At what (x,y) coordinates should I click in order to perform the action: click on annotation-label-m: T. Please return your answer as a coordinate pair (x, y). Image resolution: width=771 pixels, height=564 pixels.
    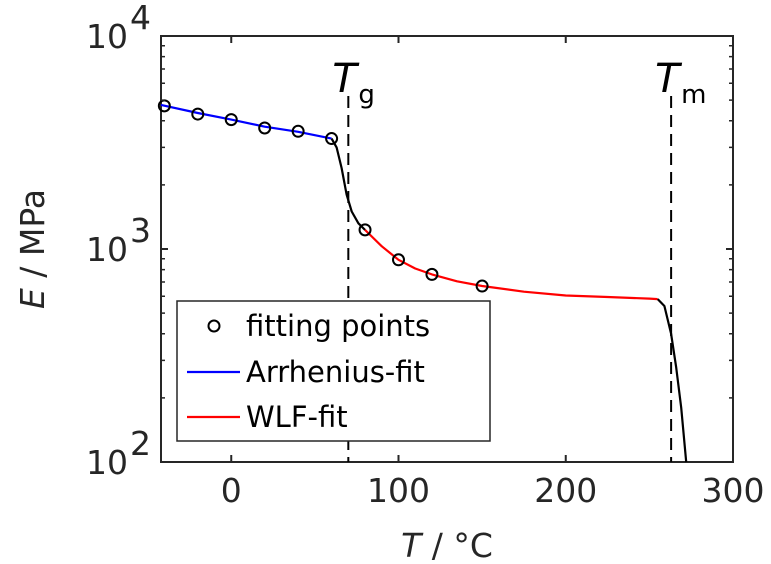
    Looking at the image, I should click on (669, 79).